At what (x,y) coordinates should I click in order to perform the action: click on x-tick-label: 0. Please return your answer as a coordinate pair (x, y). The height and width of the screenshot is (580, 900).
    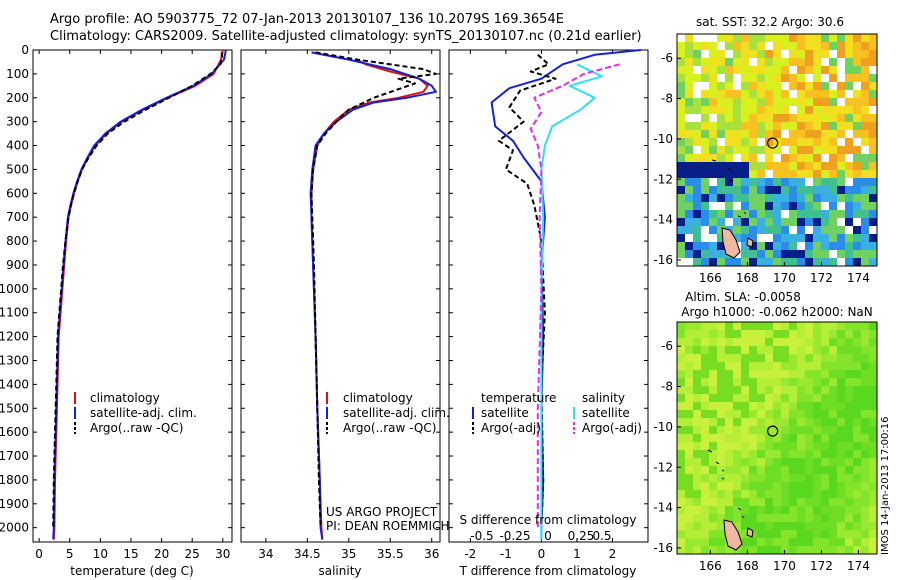
    Looking at the image, I should click on (39, 554).